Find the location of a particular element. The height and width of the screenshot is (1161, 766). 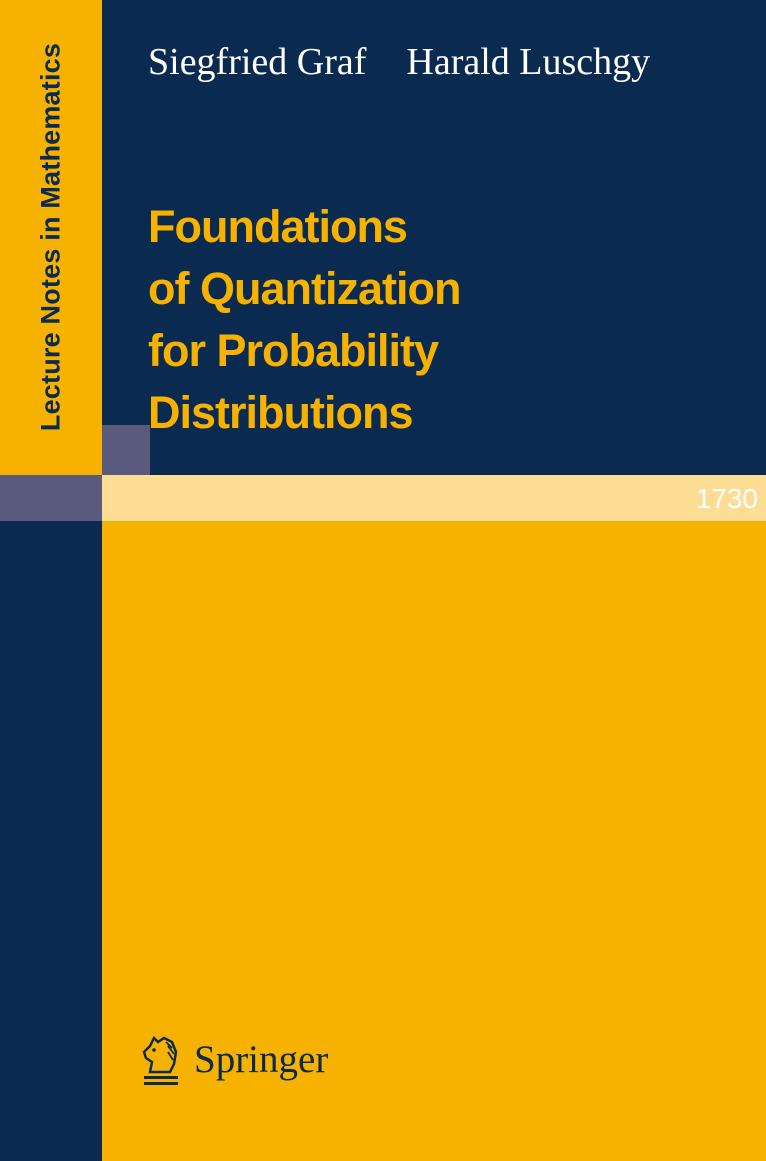

author: Siegfried Graf is located at coordinates (257, 62).